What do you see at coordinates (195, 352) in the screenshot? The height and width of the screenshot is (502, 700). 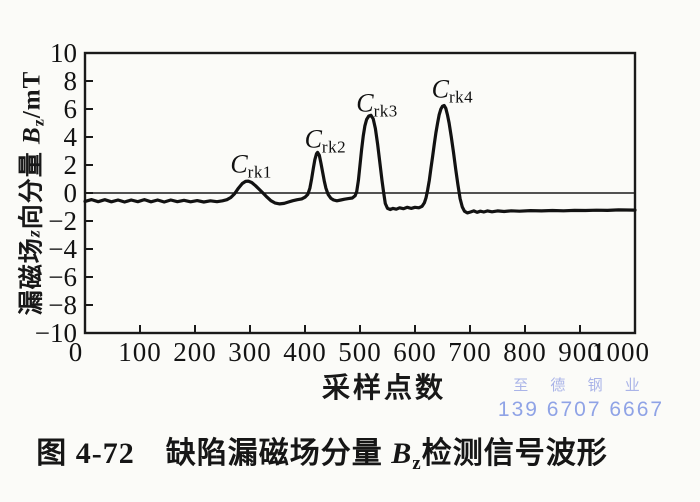 I see `x-tick-label: 200` at bounding box center [195, 352].